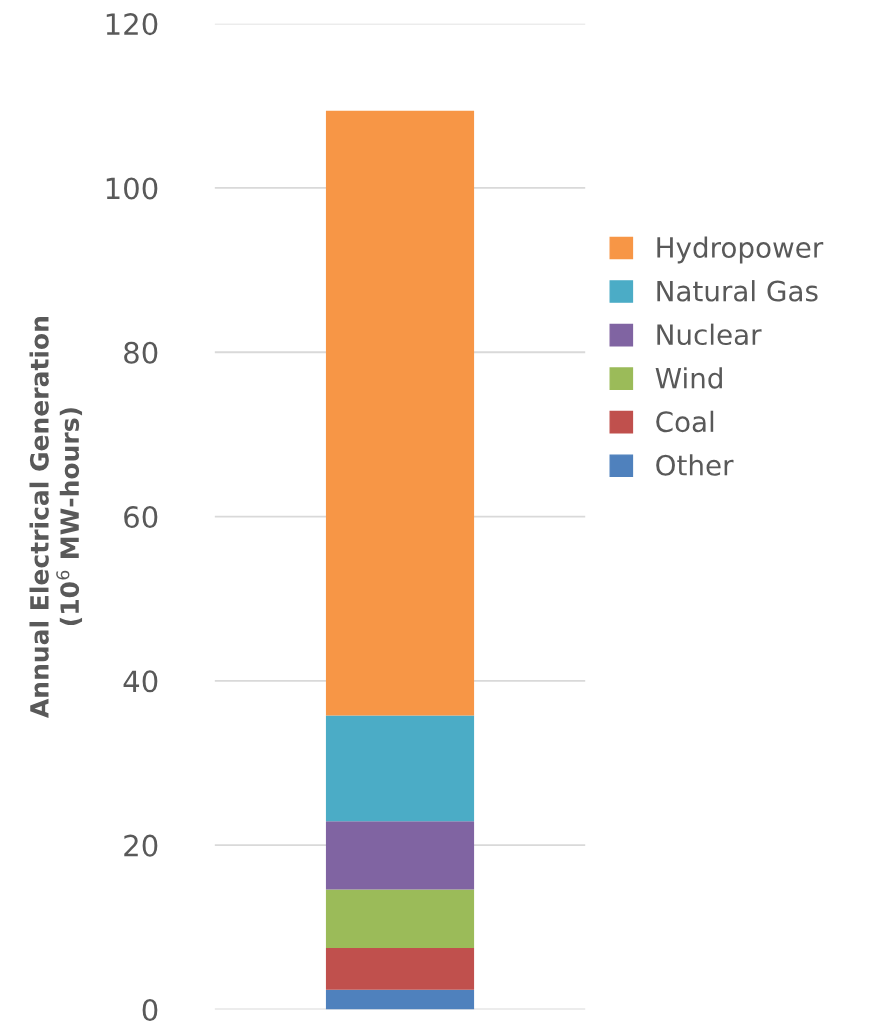 The height and width of the screenshot is (1028, 884). What do you see at coordinates (141, 845) in the screenshot?
I see `y-tick-label: 20` at bounding box center [141, 845].